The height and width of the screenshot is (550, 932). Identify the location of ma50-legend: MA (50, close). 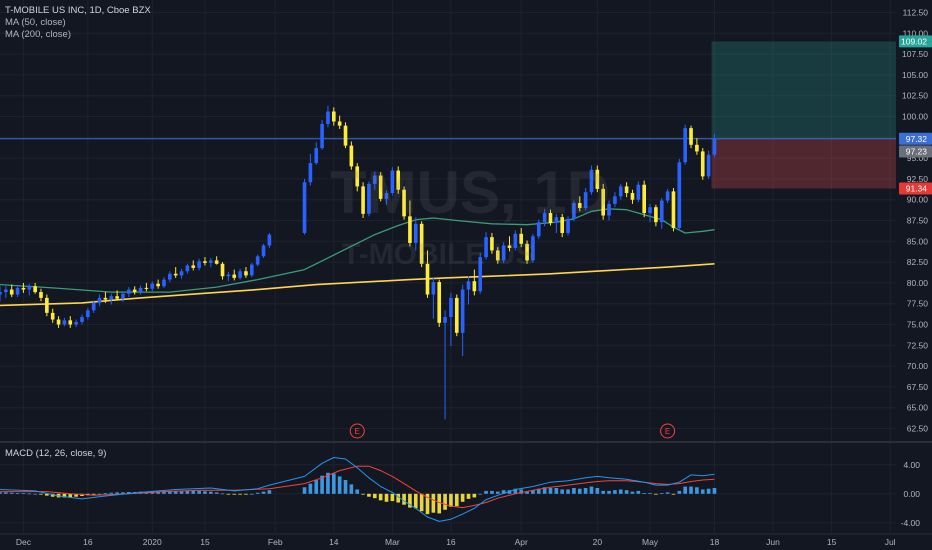
(35, 22).